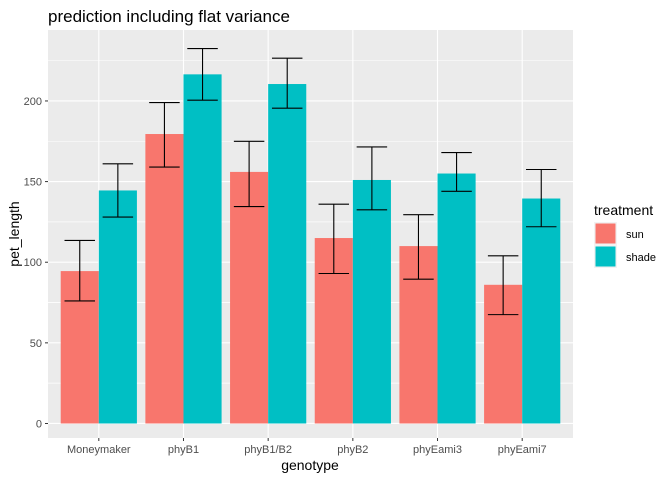  I want to click on y-axis-title: pet_length, so click(14, 233).